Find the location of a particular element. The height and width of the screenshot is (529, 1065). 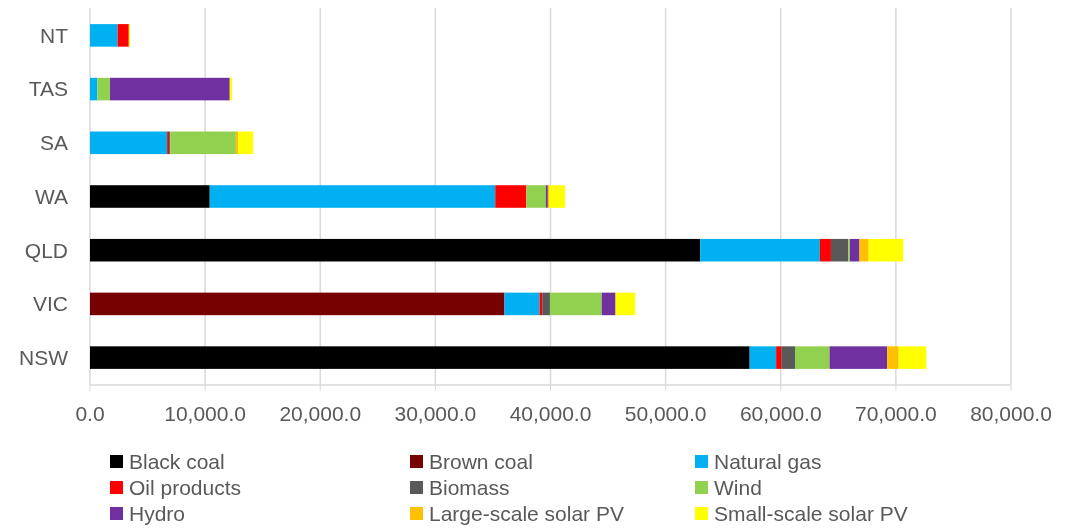

legend-label: Brown coal is located at coordinates (481, 462).